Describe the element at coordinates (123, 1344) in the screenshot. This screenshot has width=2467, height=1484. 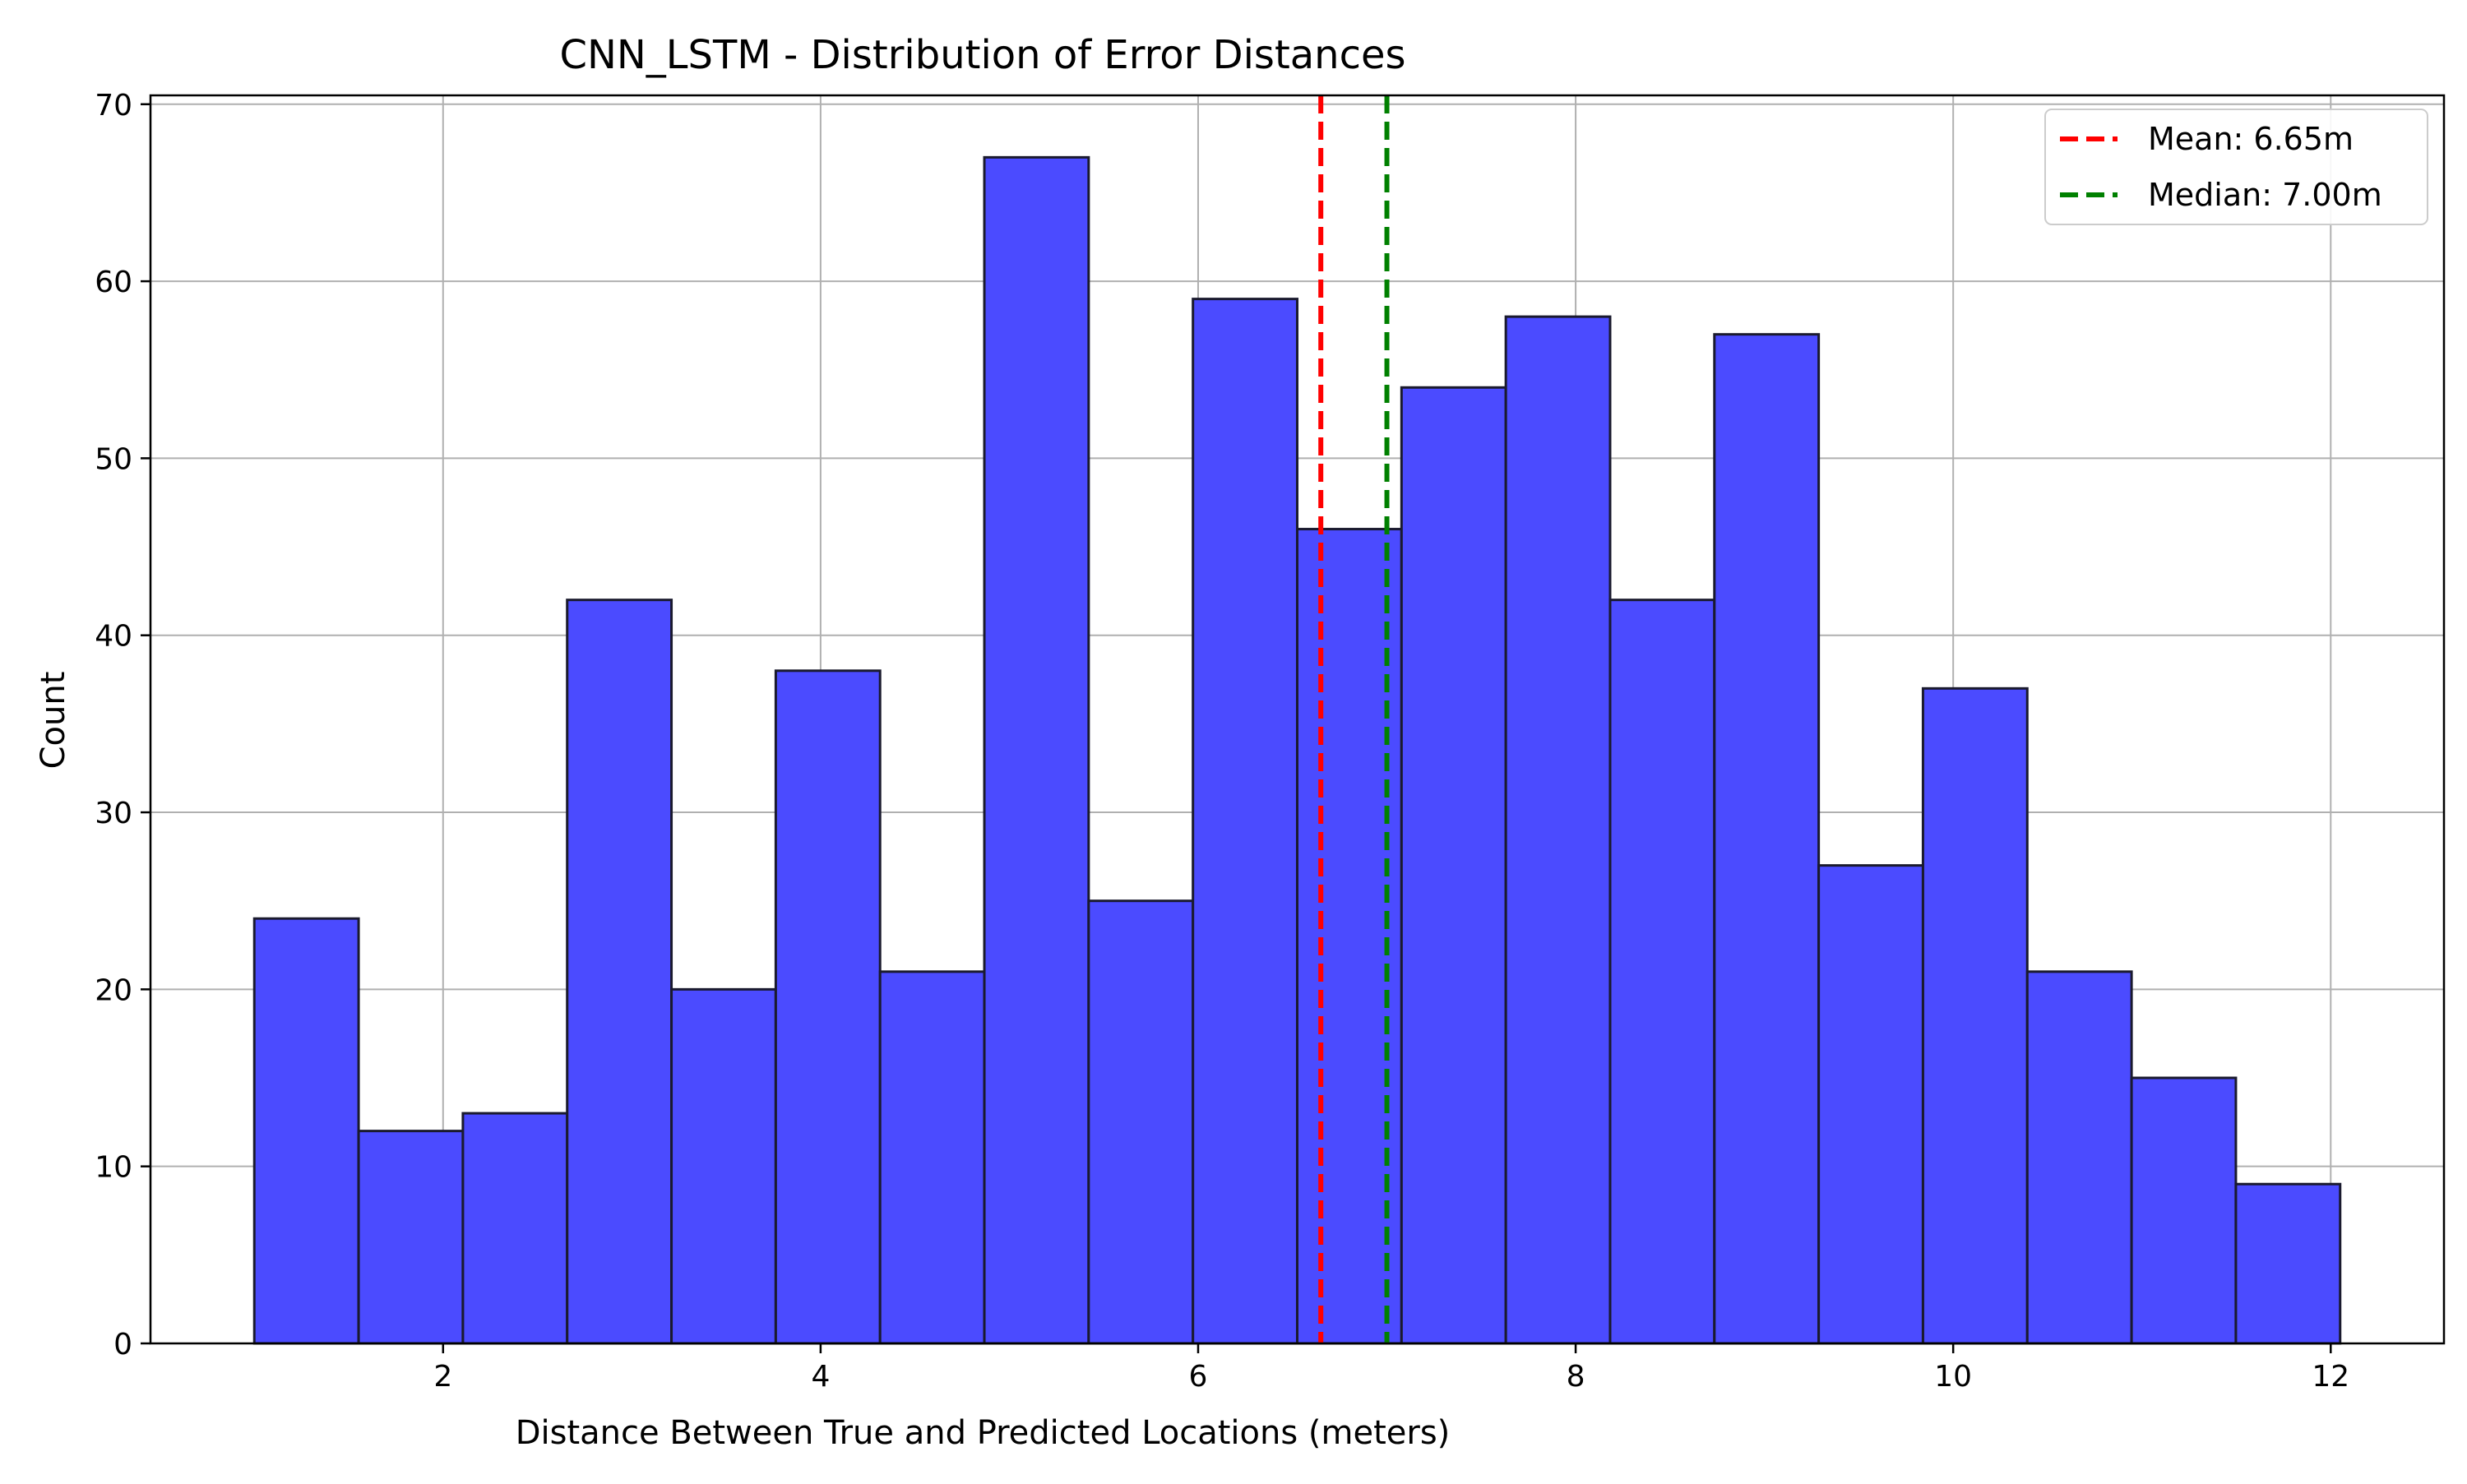
I see `y-tick-label: 0` at that location.